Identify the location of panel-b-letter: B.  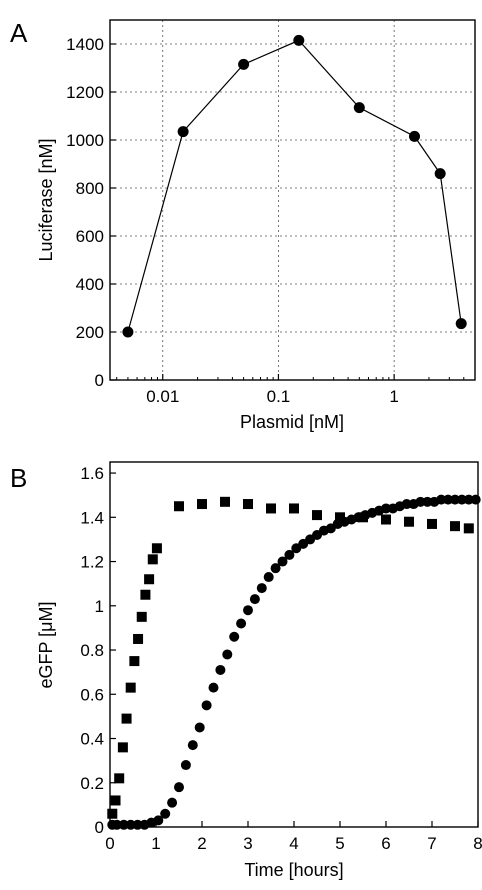
(18, 478).